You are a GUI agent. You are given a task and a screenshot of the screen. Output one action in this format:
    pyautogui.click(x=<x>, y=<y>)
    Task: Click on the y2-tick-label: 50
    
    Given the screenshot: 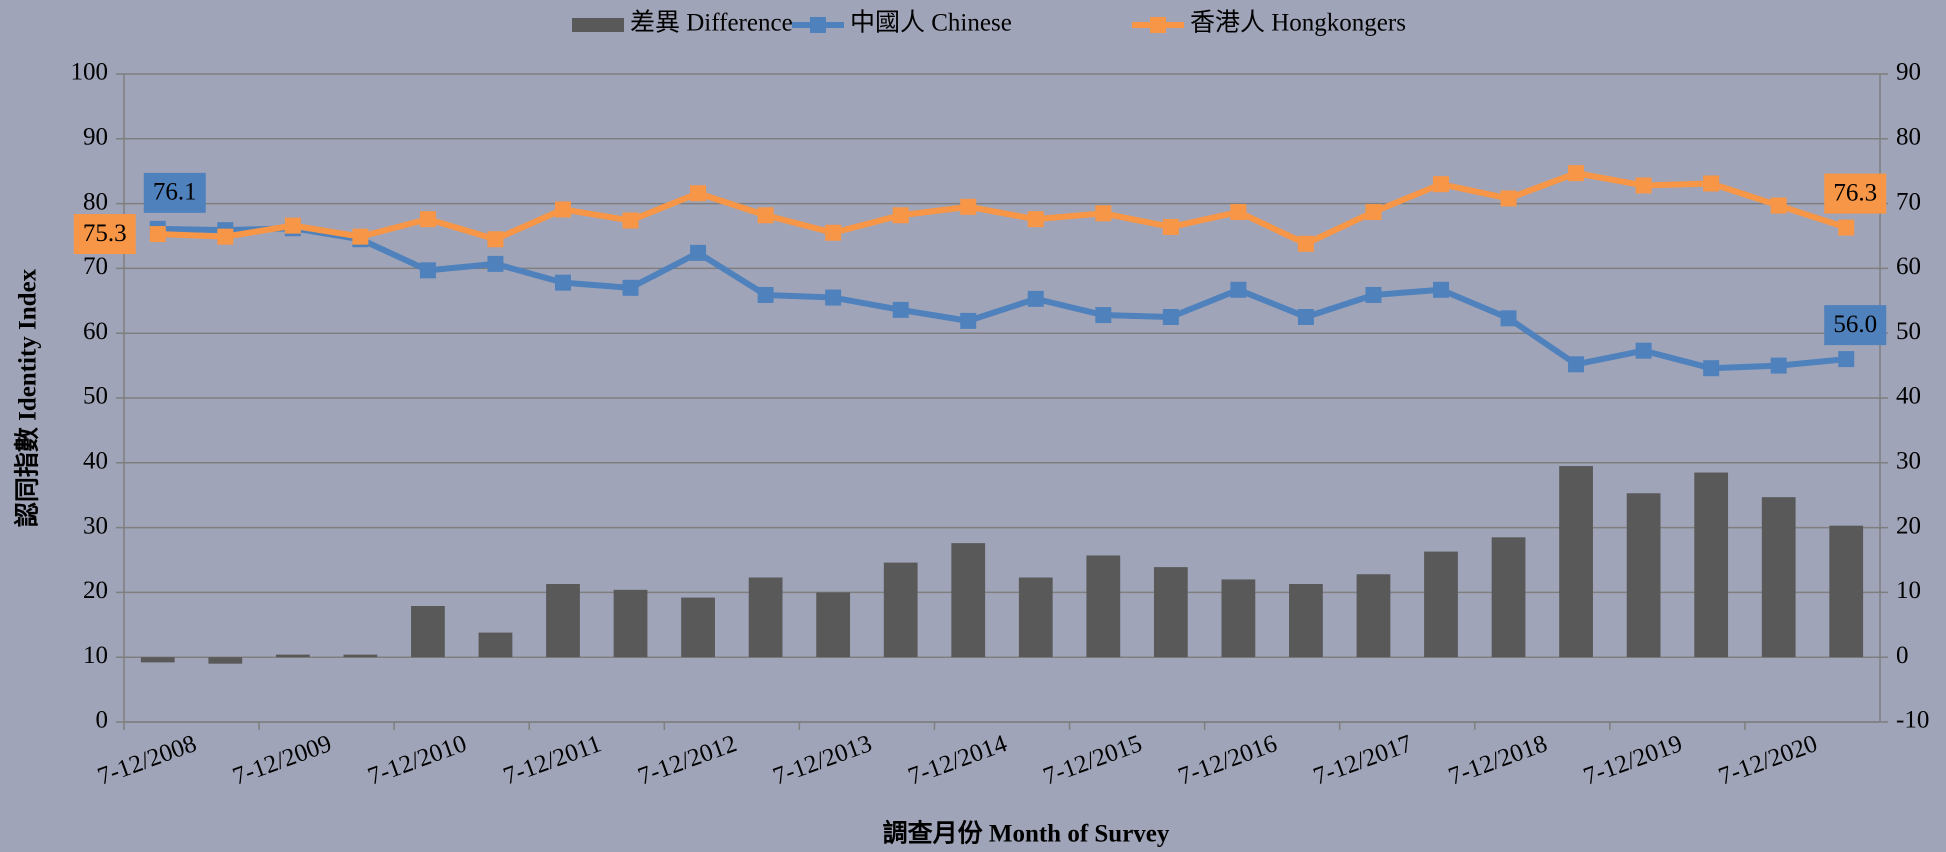 What is the action you would take?
    pyautogui.click(x=1908, y=331)
    